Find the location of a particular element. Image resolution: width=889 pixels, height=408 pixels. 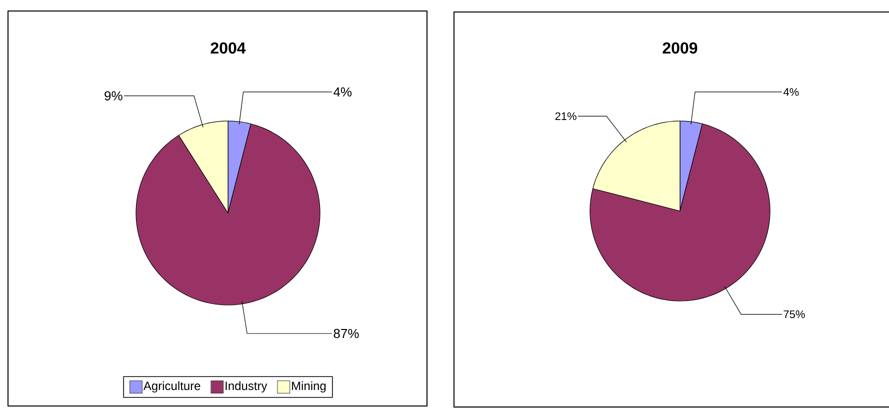

legend-label: Agriculture is located at coordinates (171, 386).